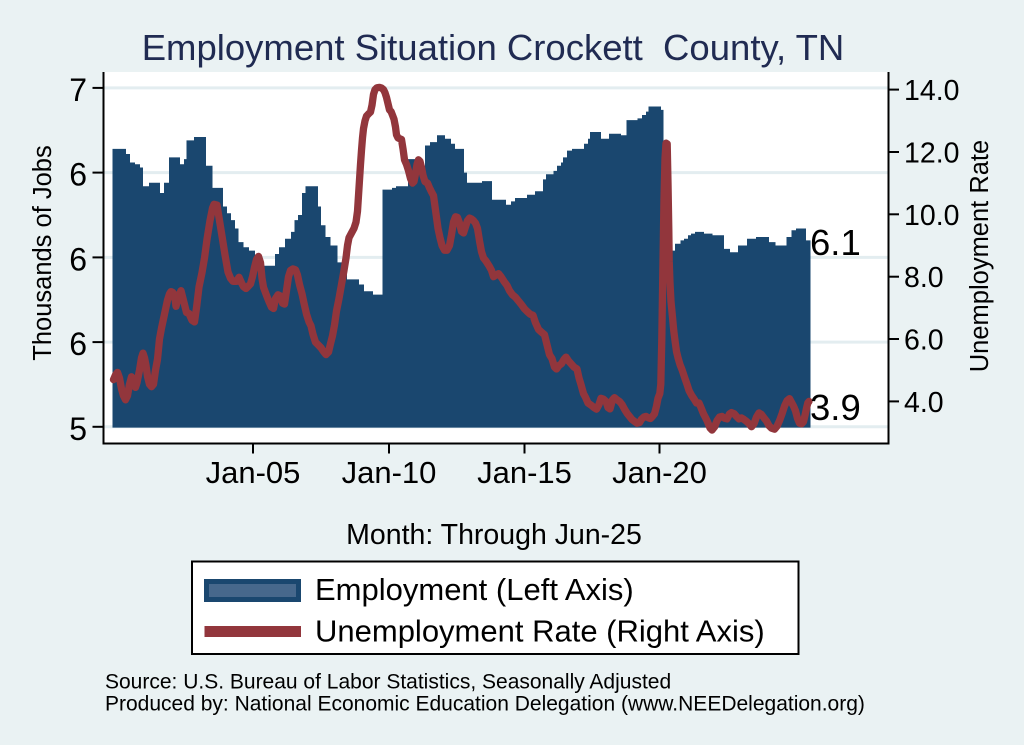 This screenshot has height=745, width=1024. I want to click on svg-text: Jan-05, so click(253, 472).